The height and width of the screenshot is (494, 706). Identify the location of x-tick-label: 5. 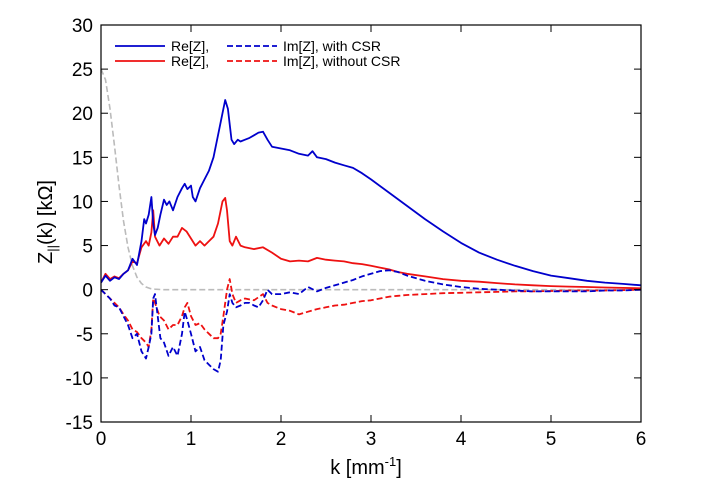
(551, 439).